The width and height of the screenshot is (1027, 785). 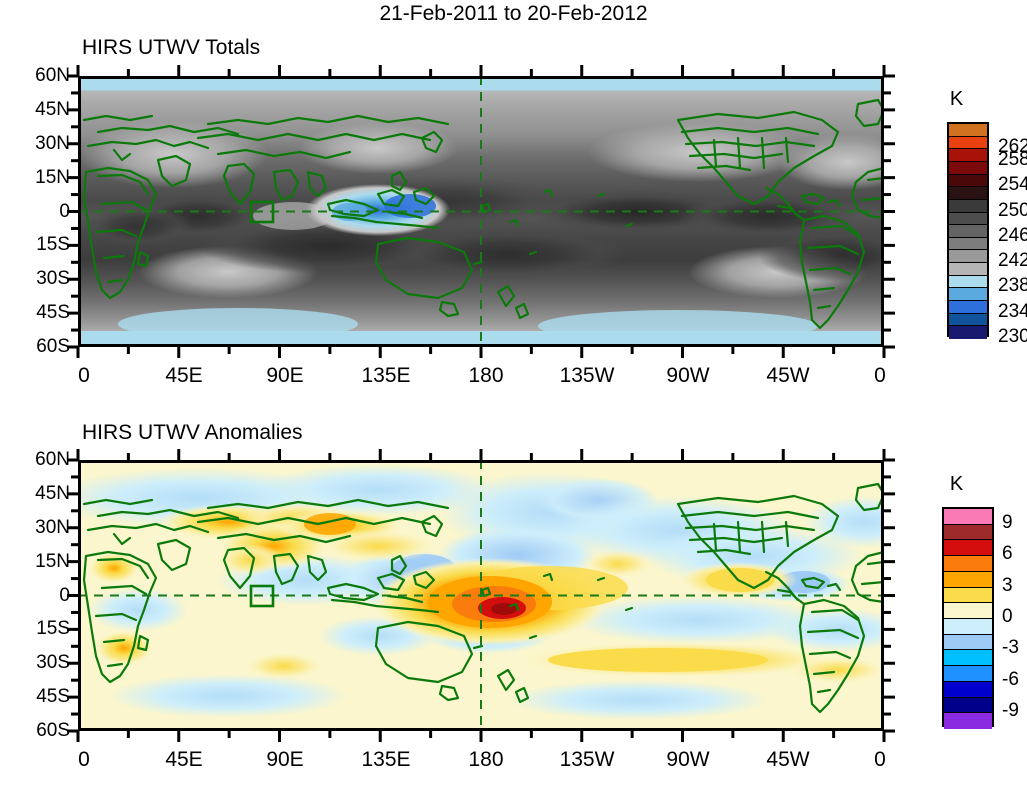 I want to click on colorbar-tick-label: 250, so click(x=1012, y=210).